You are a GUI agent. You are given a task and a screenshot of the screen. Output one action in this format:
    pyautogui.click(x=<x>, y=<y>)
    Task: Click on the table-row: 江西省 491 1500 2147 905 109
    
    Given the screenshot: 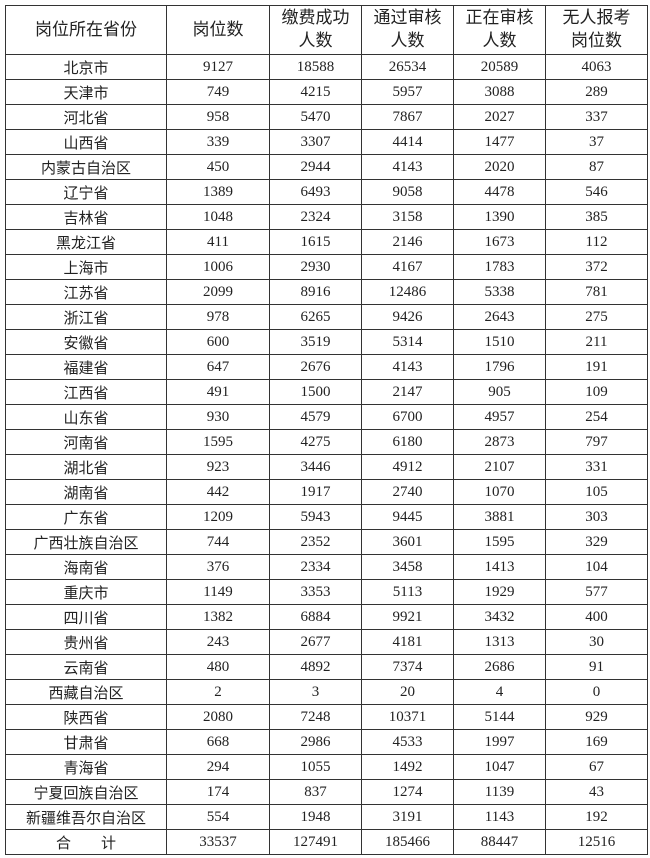 What is the action you would take?
    pyautogui.click(x=326, y=392)
    